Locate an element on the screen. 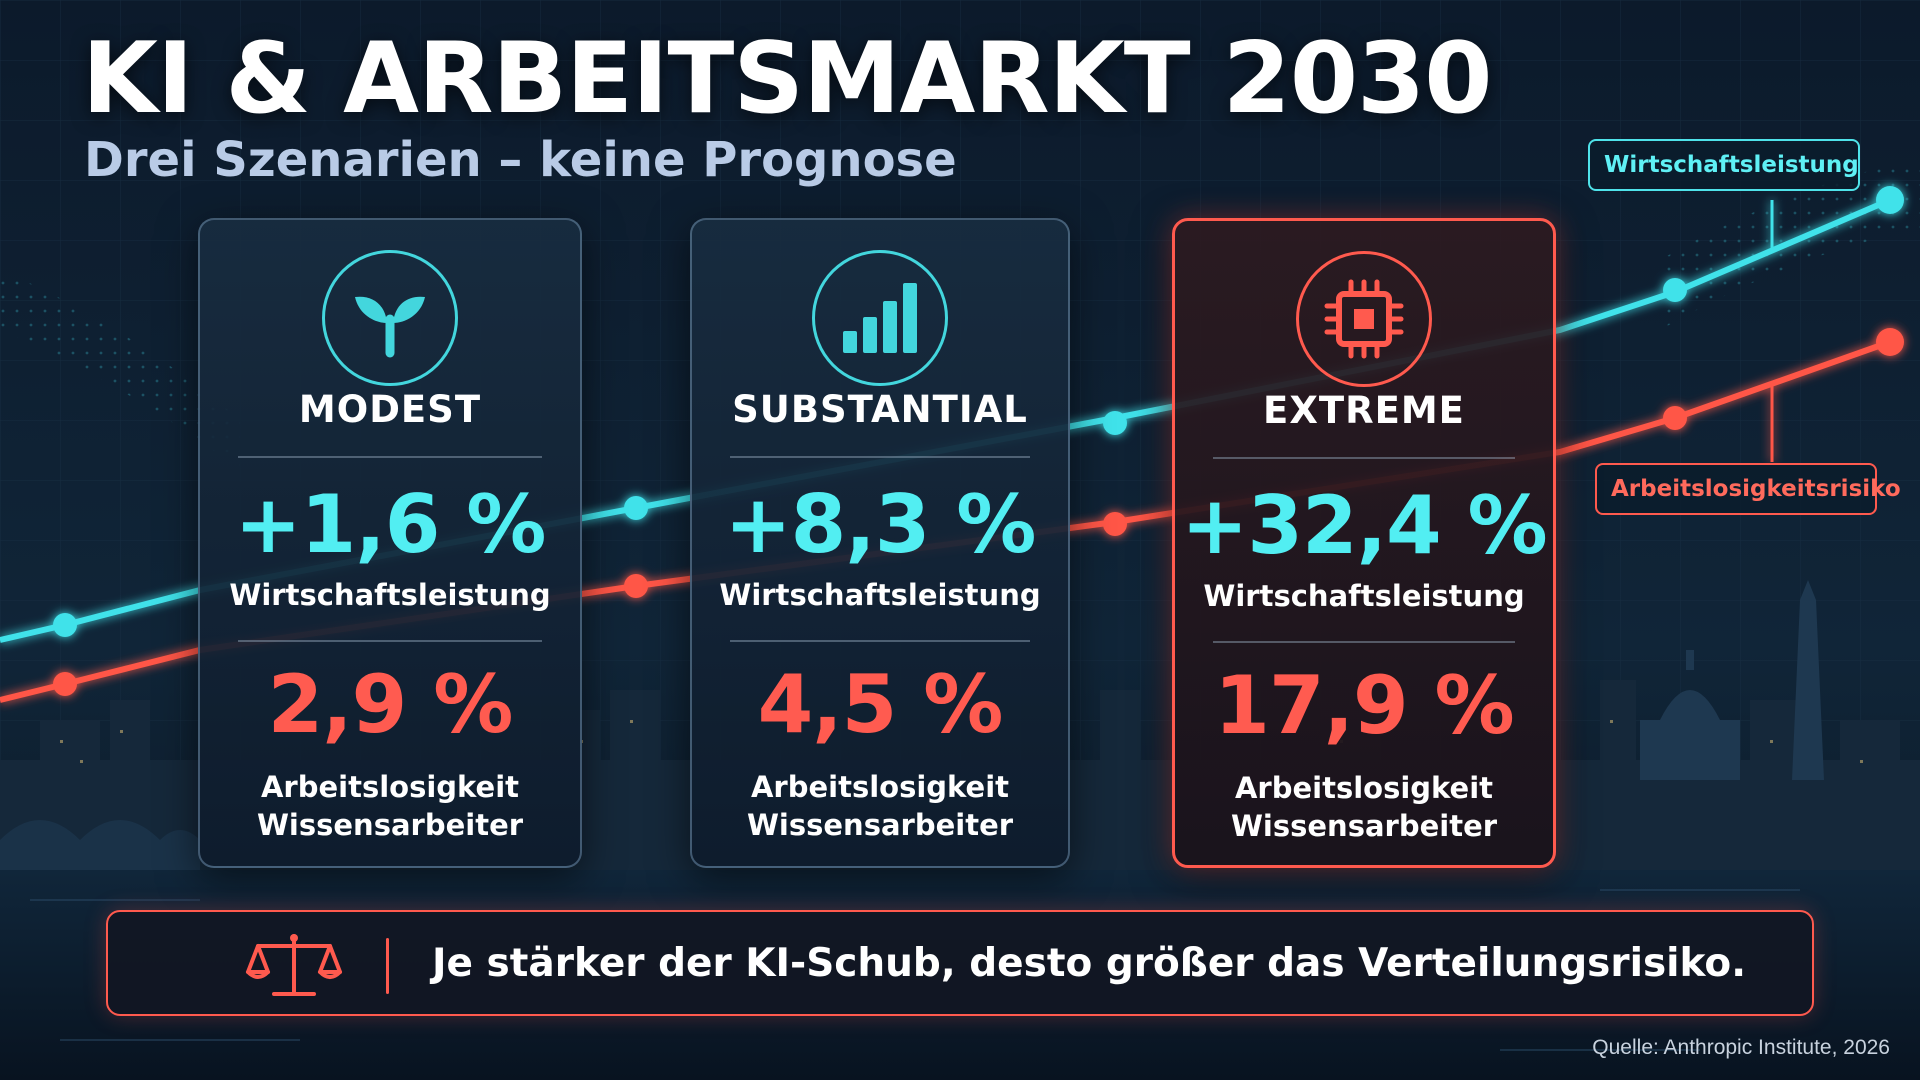  economic-growth-value: +8,3 % is located at coordinates (880, 524).